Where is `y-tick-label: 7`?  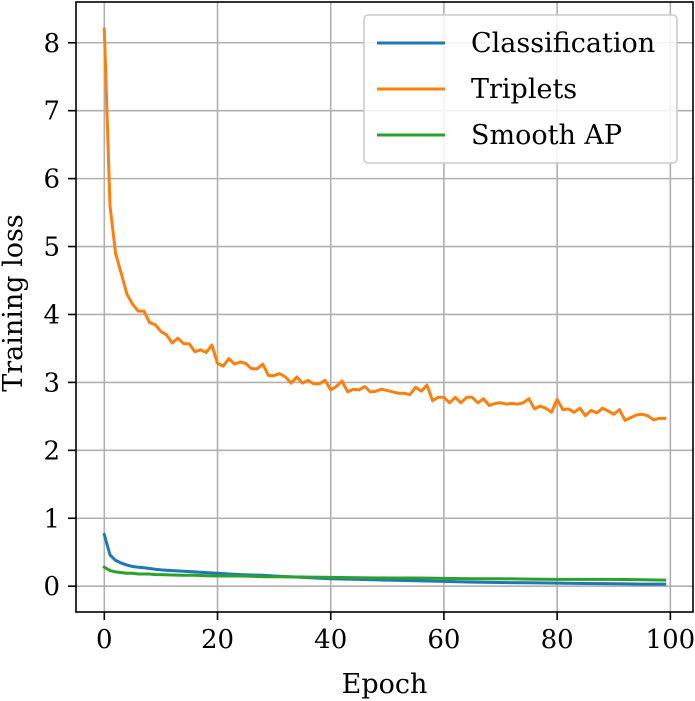
y-tick-label: 7 is located at coordinates (51, 112).